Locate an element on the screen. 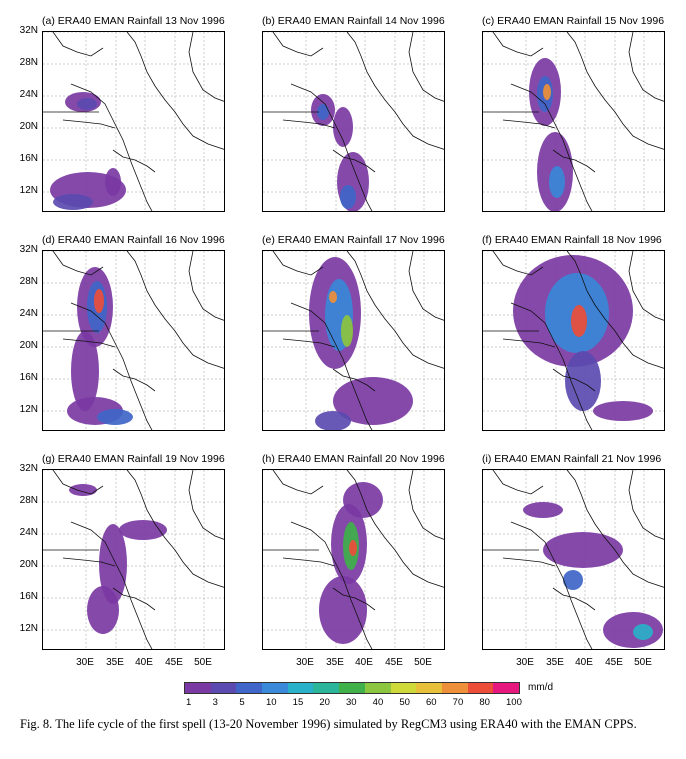 The image size is (686, 759). map-panel-i is located at coordinates (573, 559).